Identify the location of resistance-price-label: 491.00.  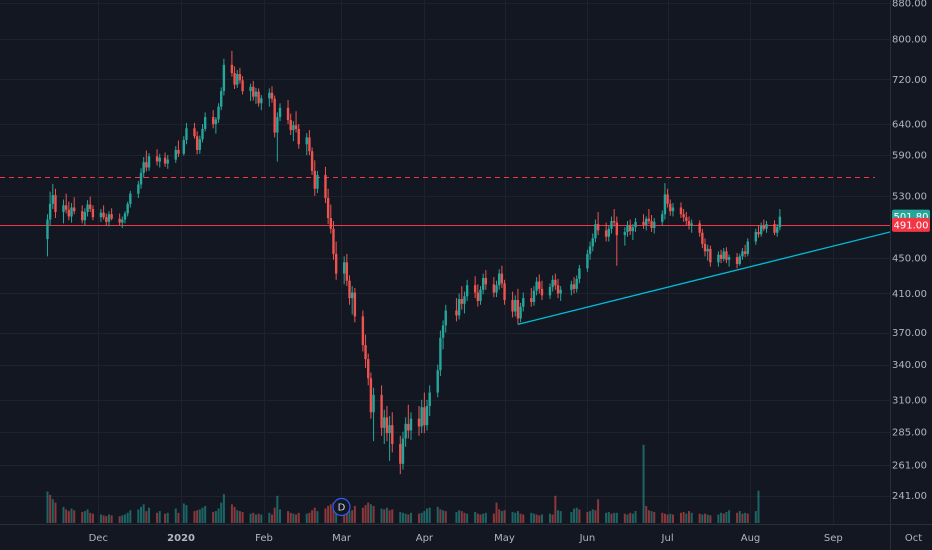
(911, 224).